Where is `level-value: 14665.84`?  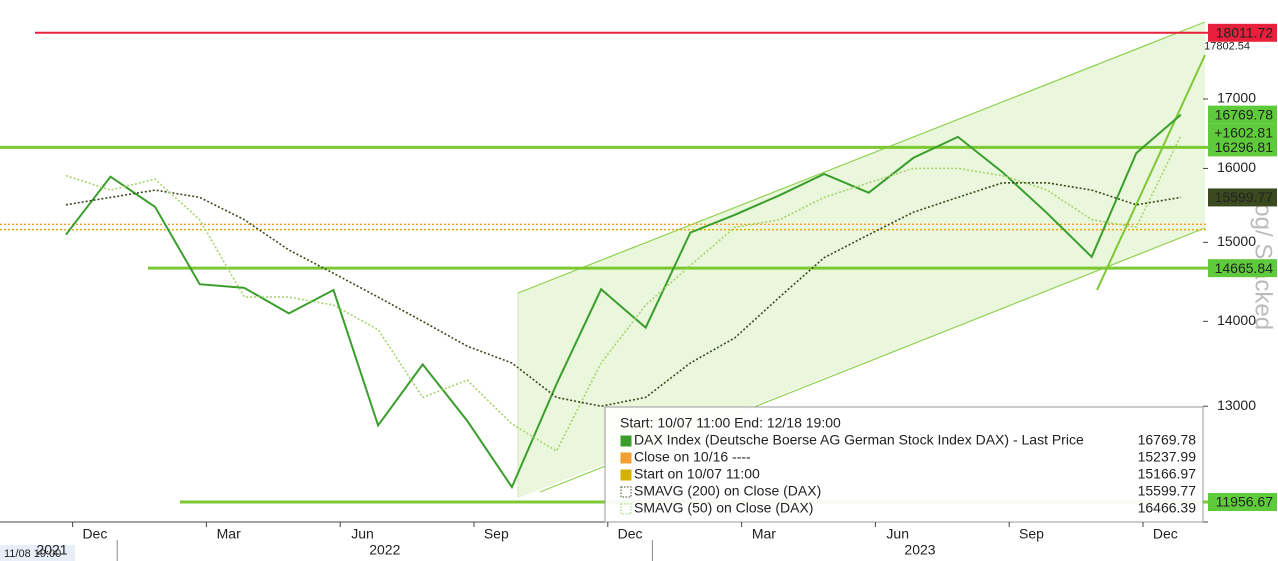
level-value: 14665.84 is located at coordinates (1244, 268).